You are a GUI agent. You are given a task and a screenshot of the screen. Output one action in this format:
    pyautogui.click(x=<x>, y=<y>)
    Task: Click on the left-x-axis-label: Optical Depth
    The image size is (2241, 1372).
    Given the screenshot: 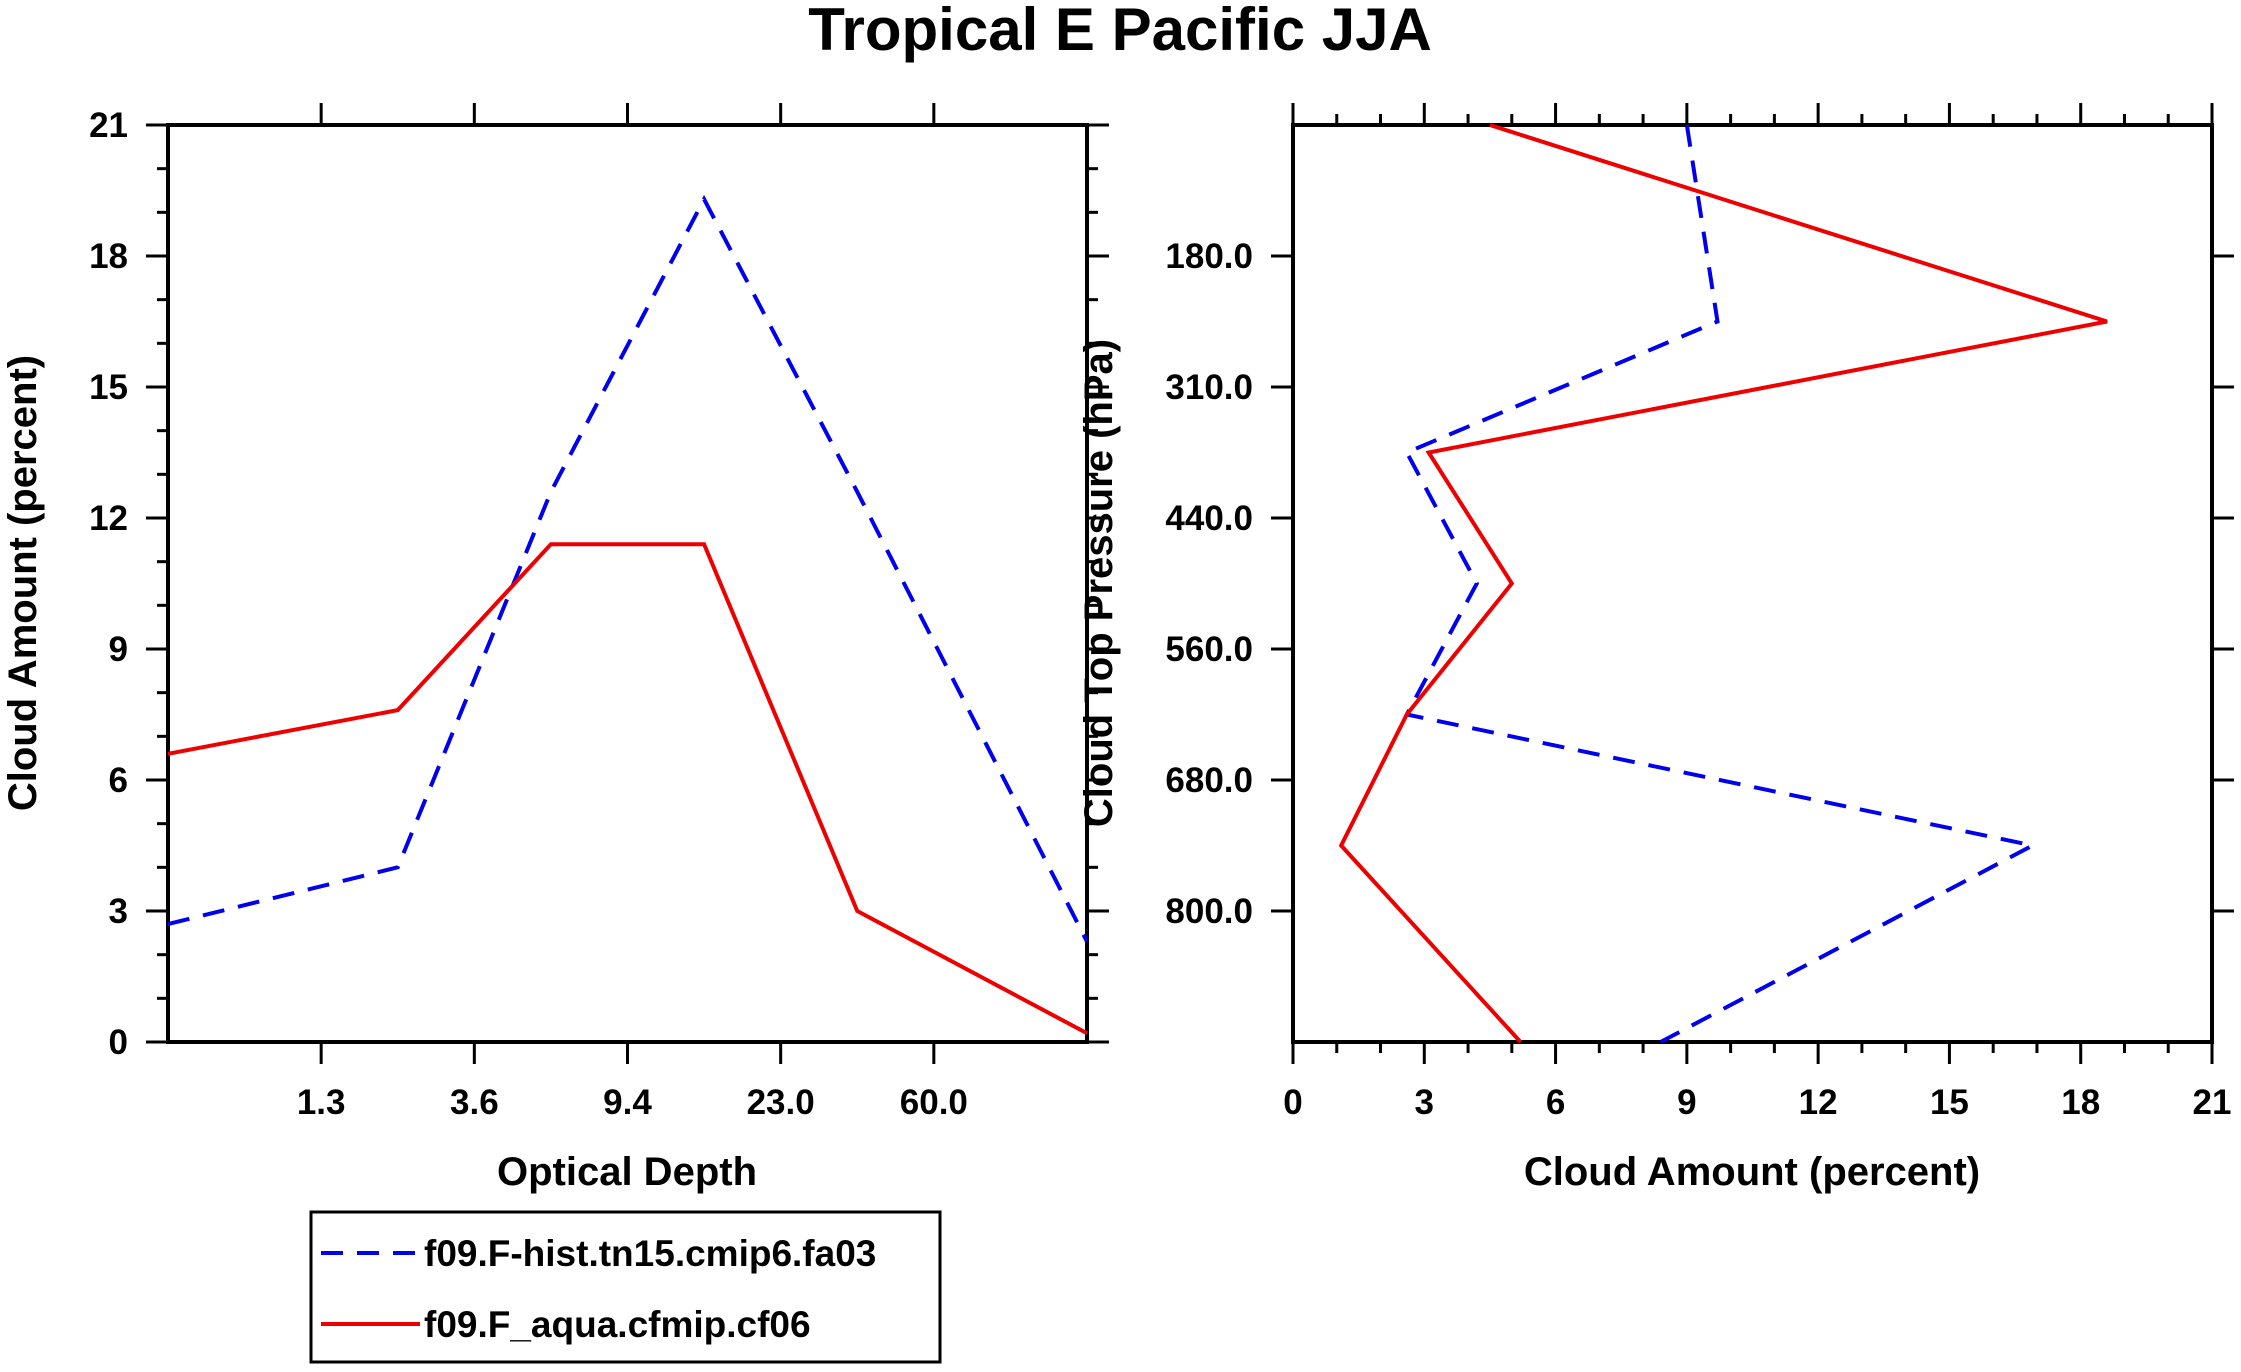 What is the action you would take?
    pyautogui.click(x=627, y=1172)
    